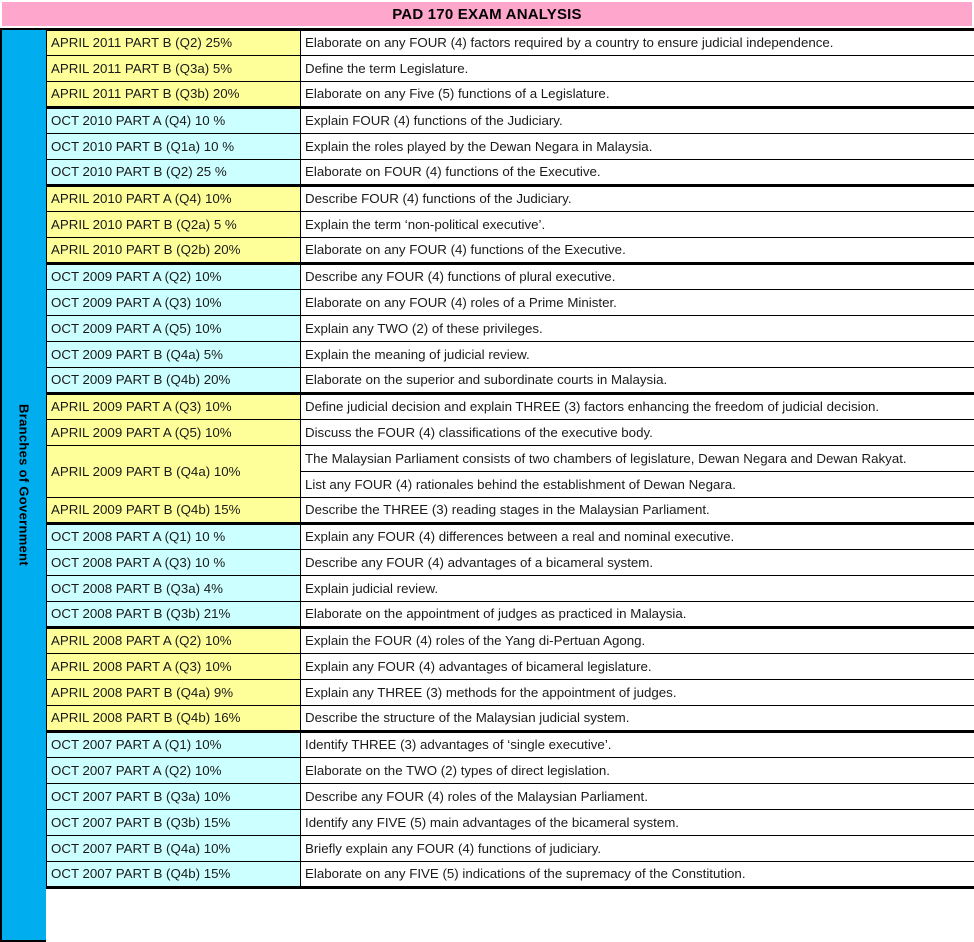 The image size is (974, 942). Describe the element at coordinates (173, 510) in the screenshot. I see `question-cell: APRIL 2009 PART B (Q4b) 15%` at that location.